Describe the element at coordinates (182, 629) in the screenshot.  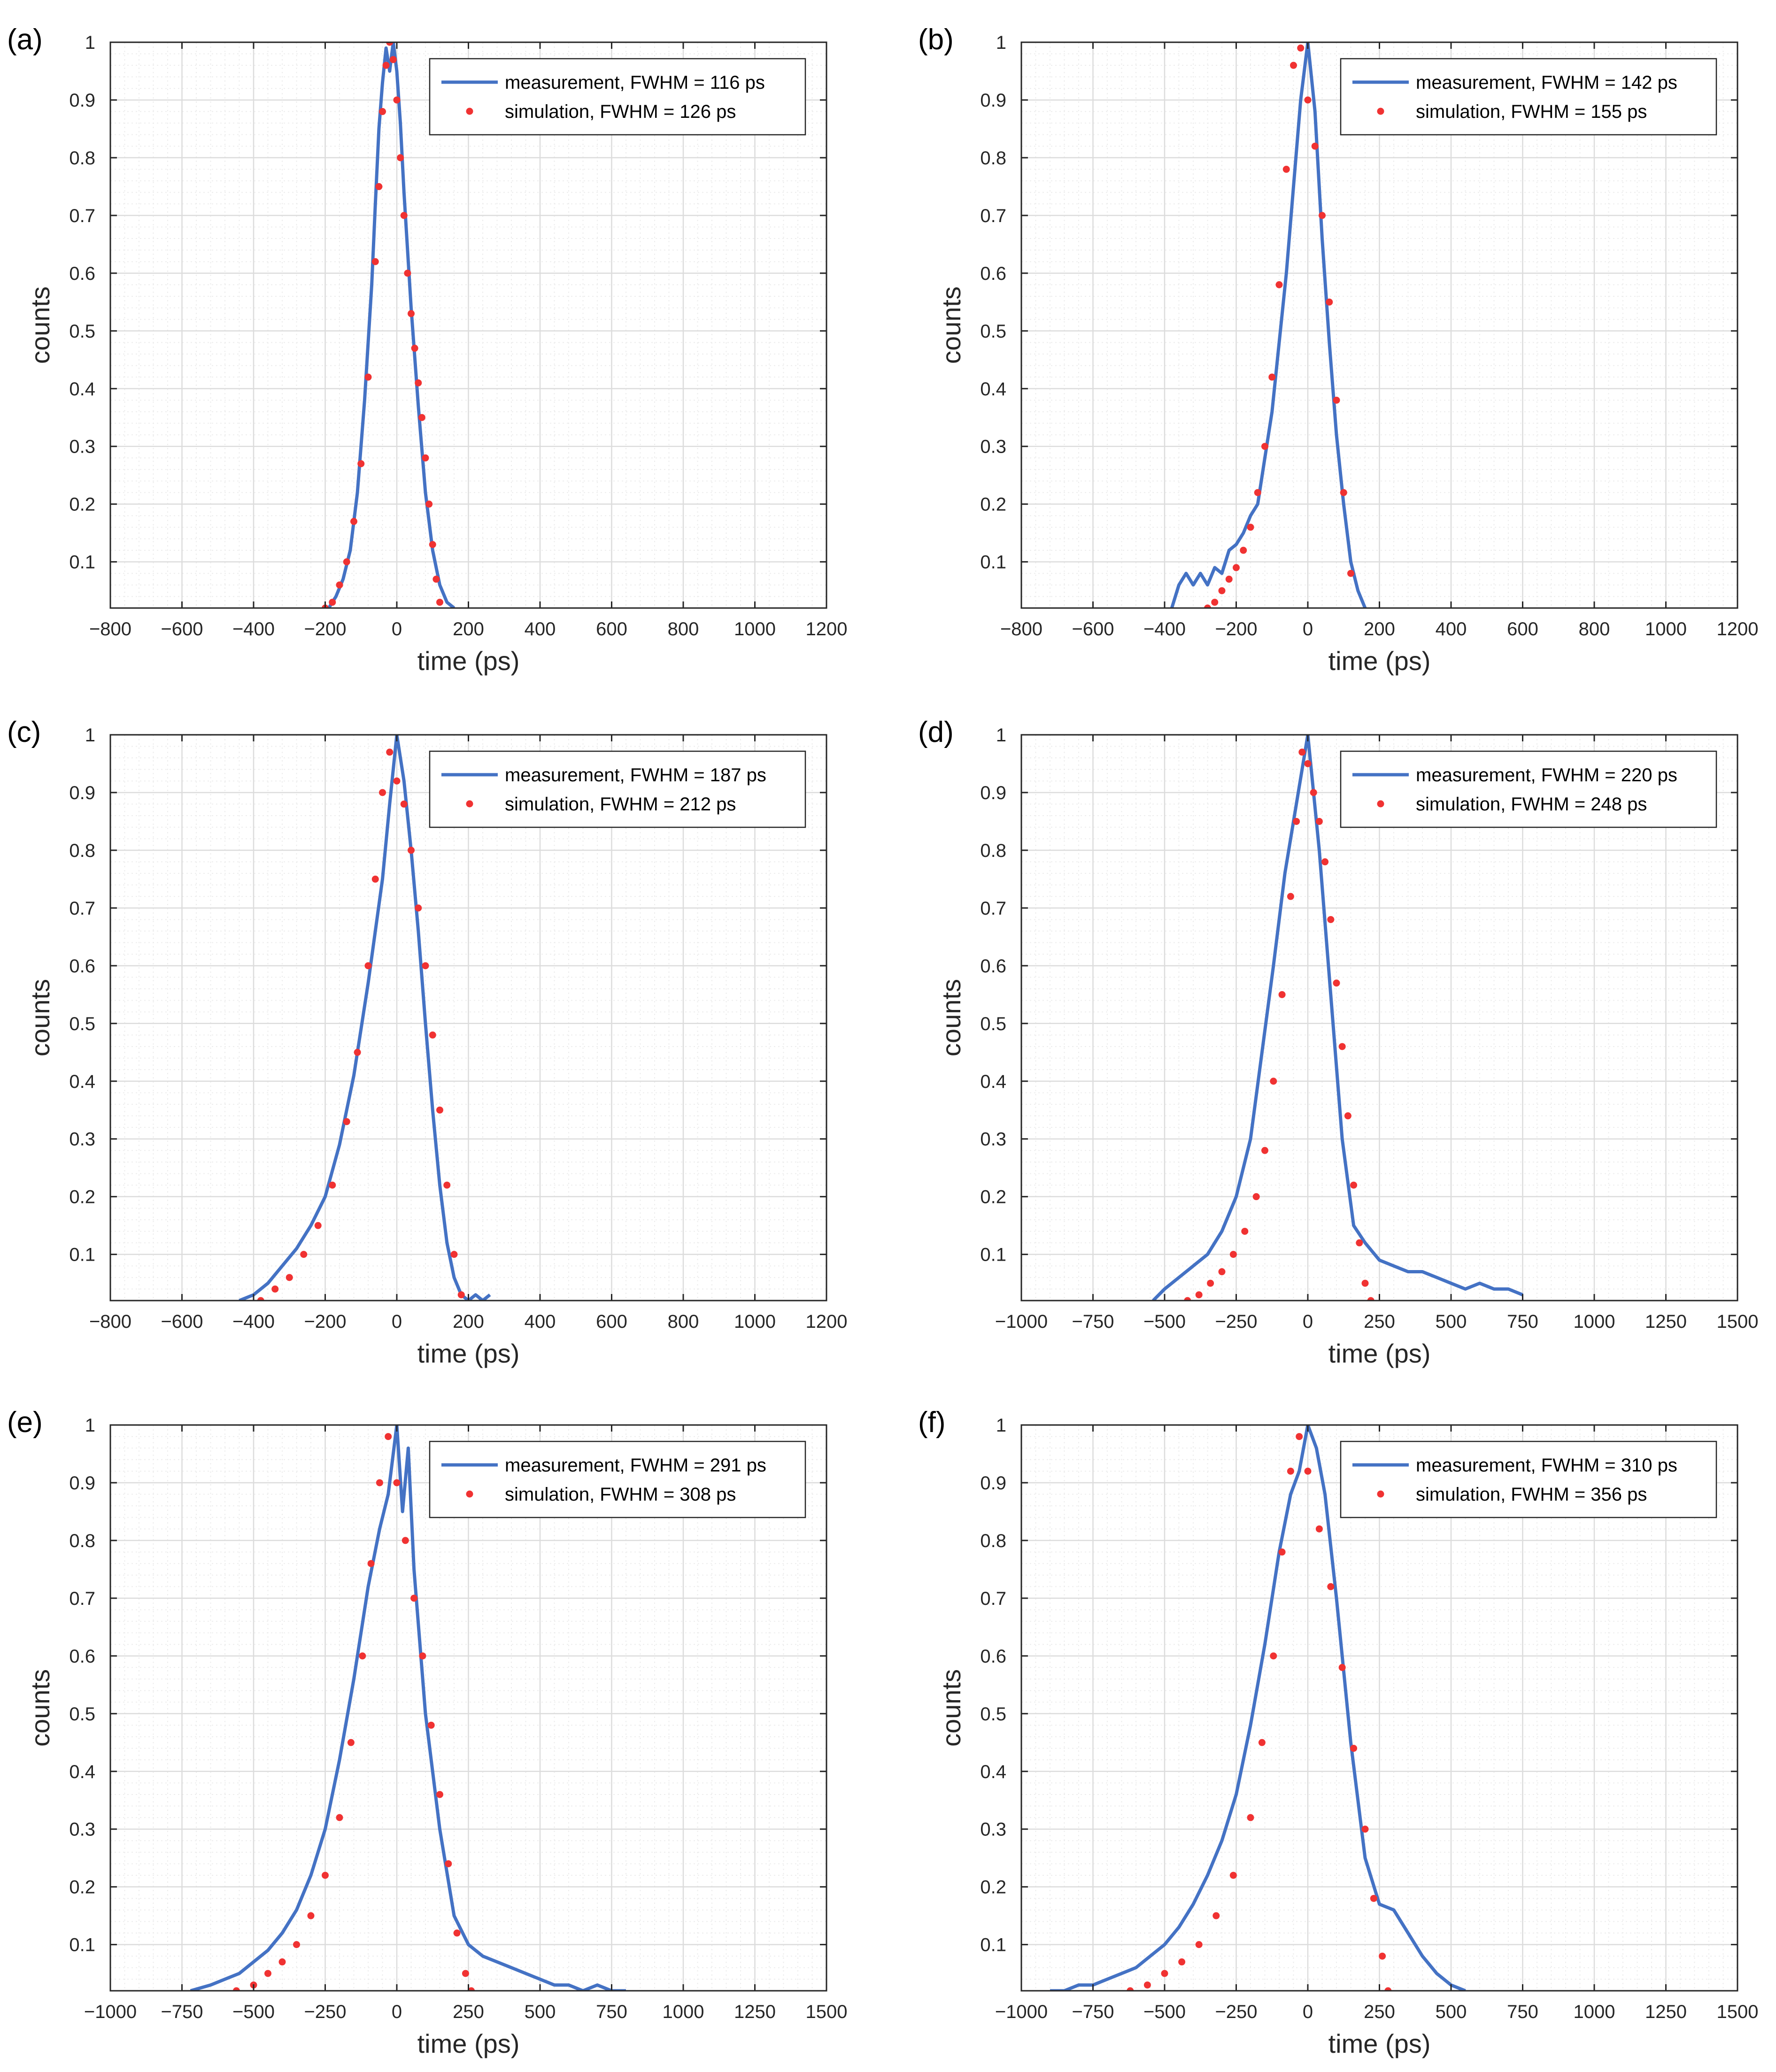
I see `x-tick-label: −600` at that location.